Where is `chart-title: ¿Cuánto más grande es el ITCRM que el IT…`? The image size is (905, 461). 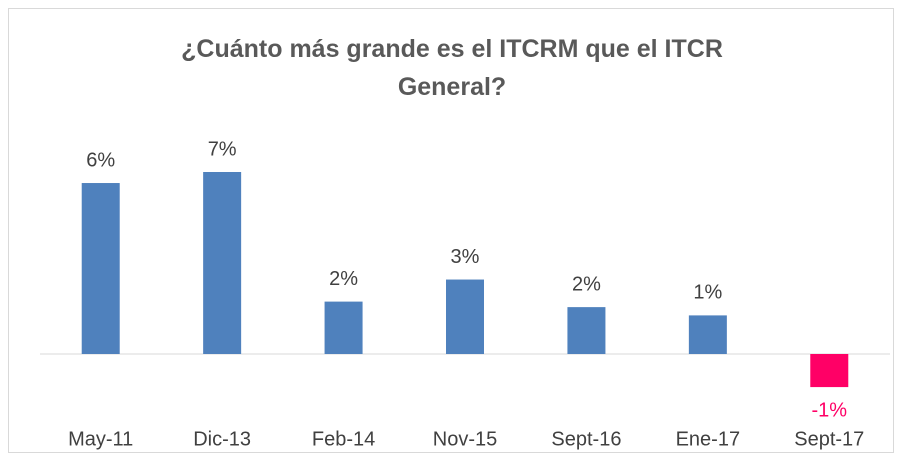
chart-title: ¿Cuánto más grande es el ITCRM que el IT… is located at coordinates (452, 68).